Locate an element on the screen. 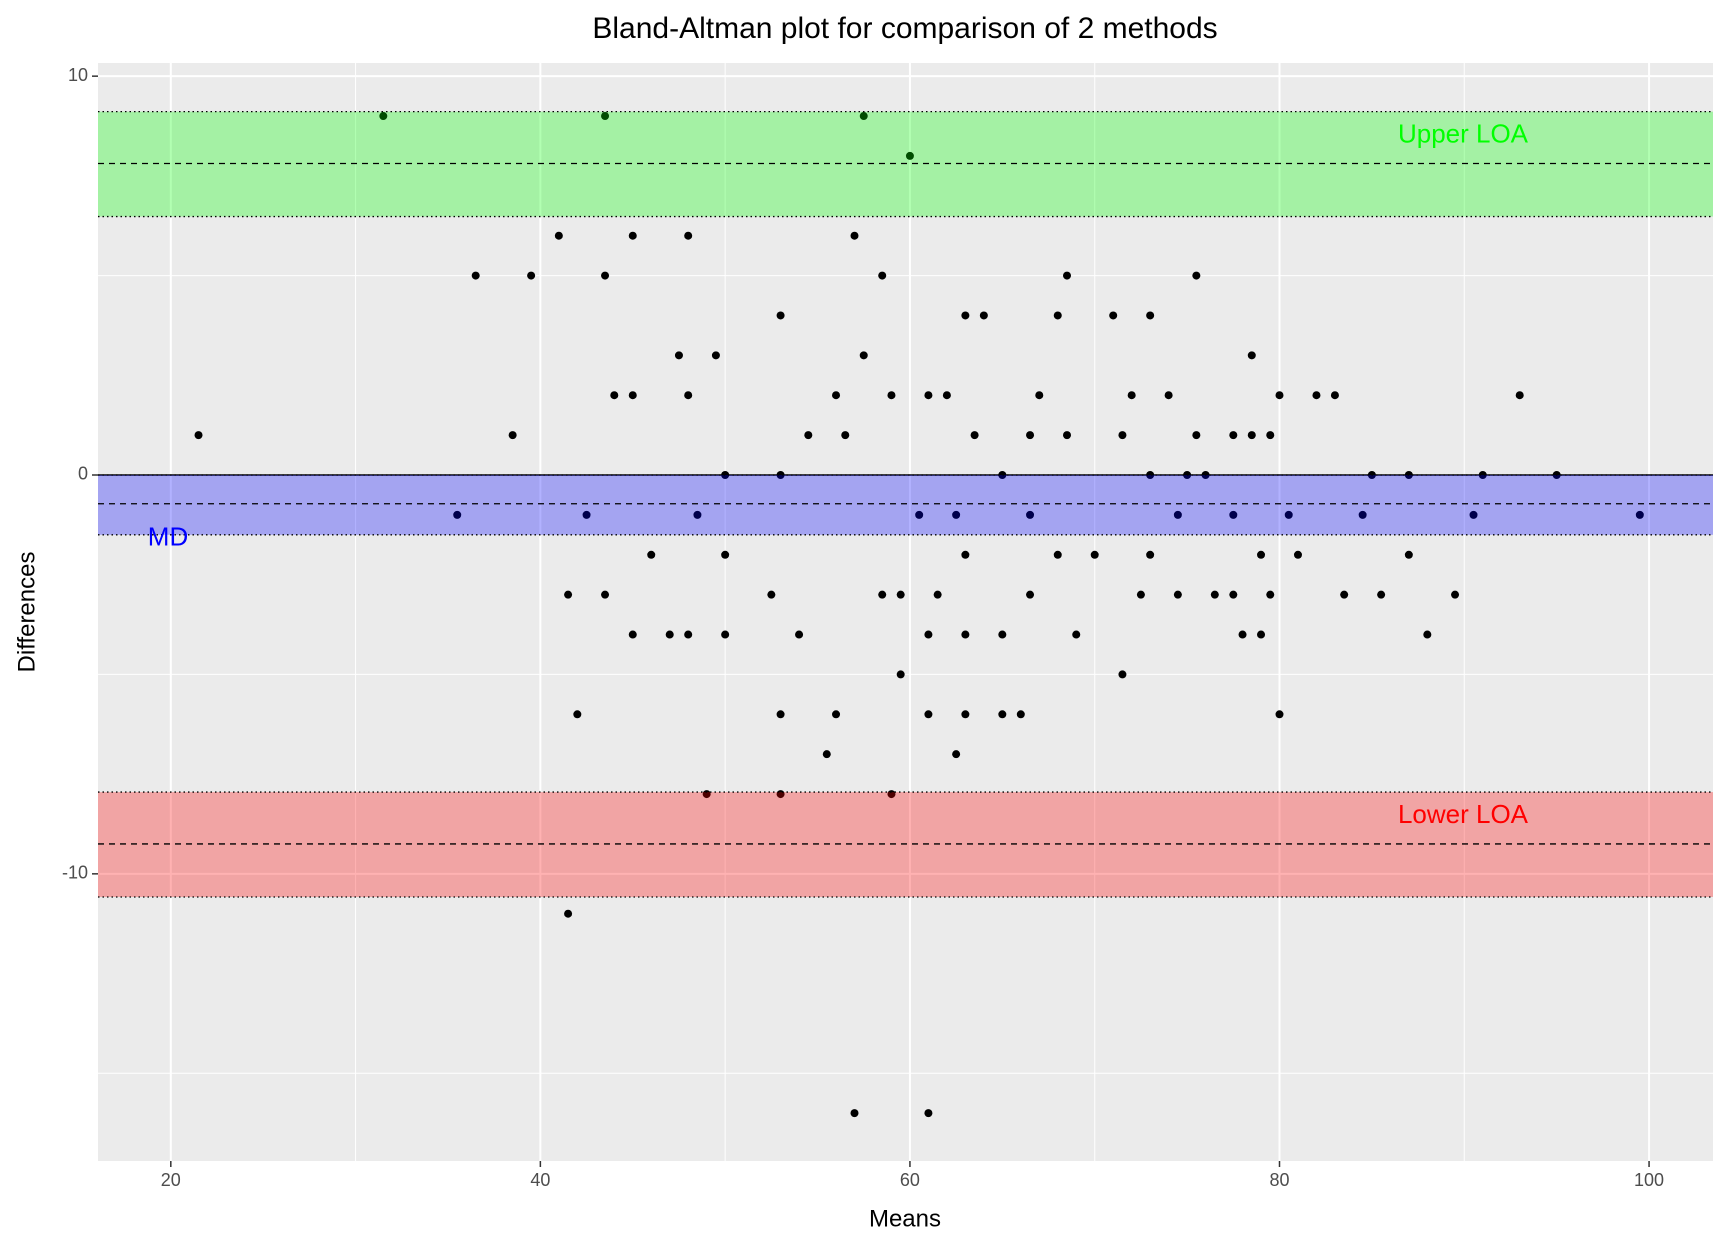  y-tick-label: 10 is located at coordinates (78, 75).